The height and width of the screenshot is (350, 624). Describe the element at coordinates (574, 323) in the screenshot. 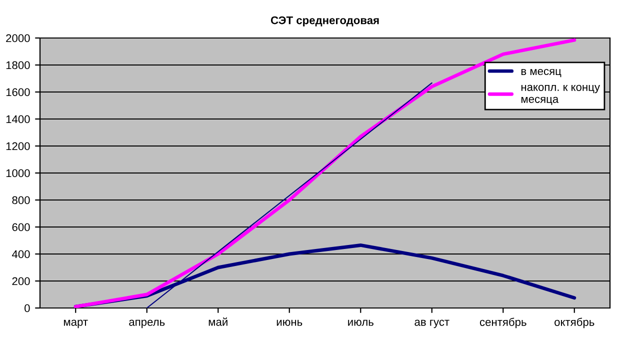

I see `x-tick-label: октябрь` at that location.